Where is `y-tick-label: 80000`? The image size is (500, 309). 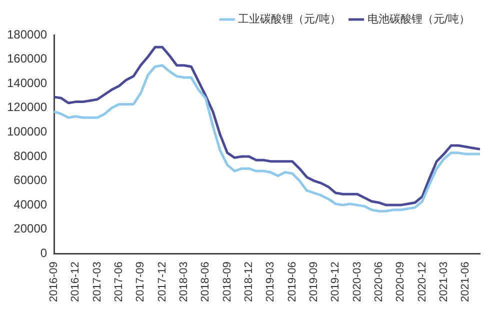
y-tick-label: 80000 is located at coordinates (31, 155).